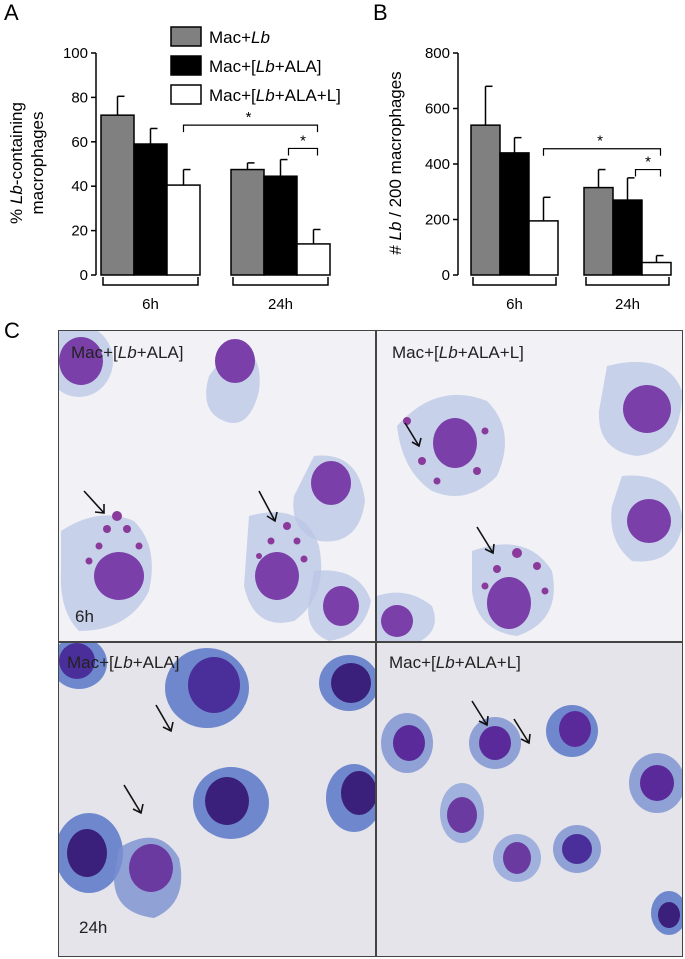 This screenshot has width=685, height=959. Describe the element at coordinates (75, 53) in the screenshot. I see `y-tick-label: 100` at that location.